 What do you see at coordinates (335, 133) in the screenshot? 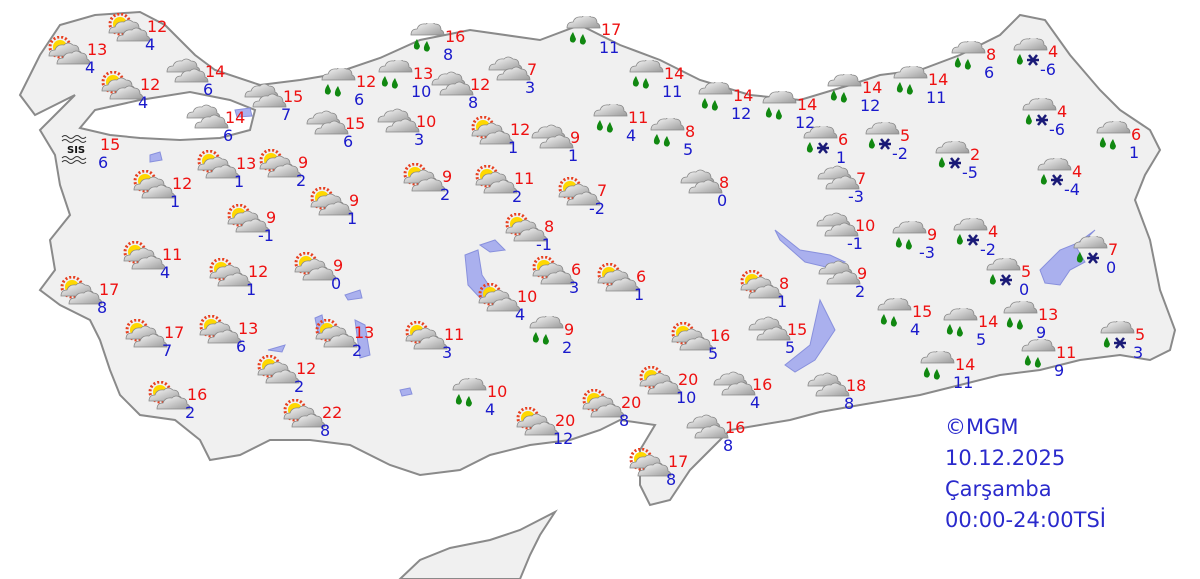
I see `station-forecast: 15 6` at bounding box center [335, 133].